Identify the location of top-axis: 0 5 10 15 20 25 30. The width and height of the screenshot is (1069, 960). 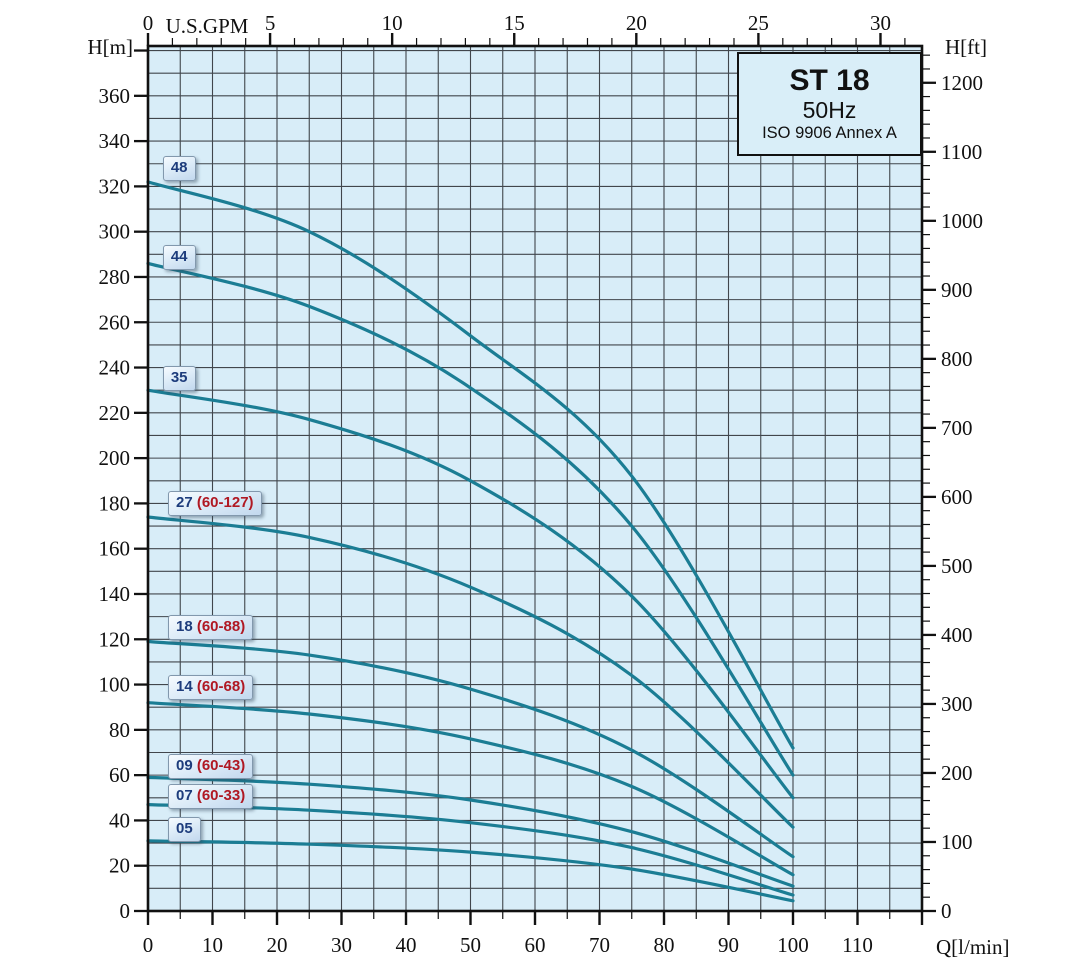
(524, 28).